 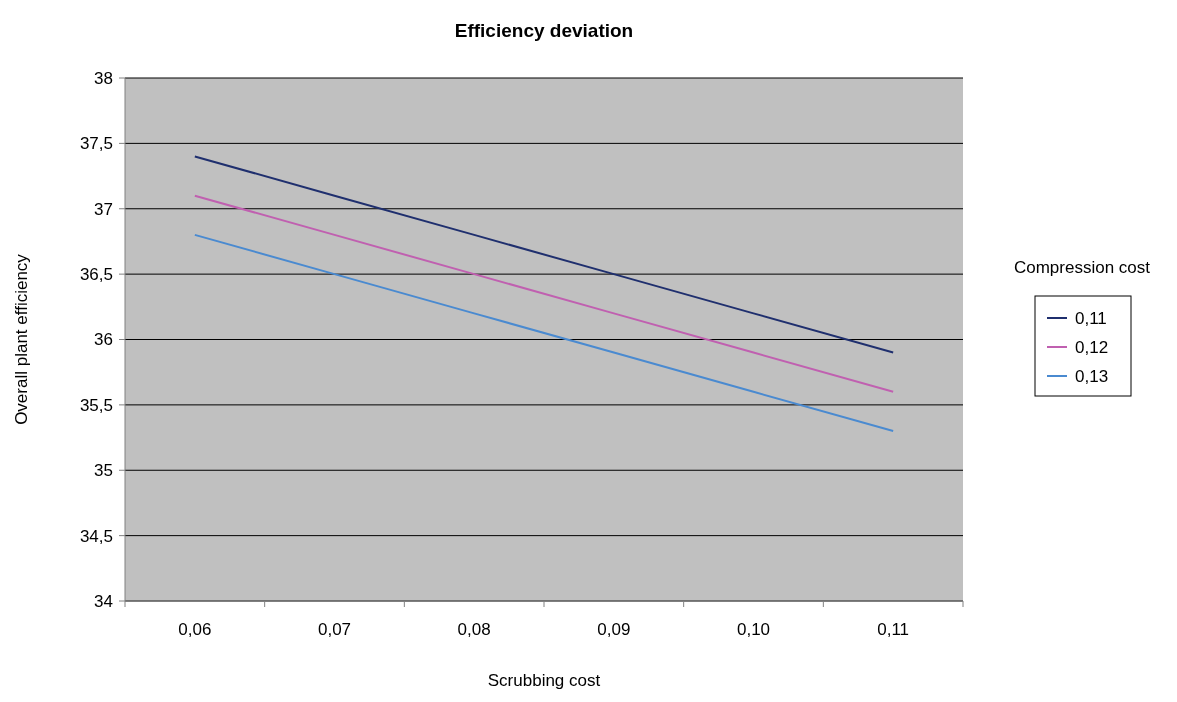 What do you see at coordinates (103, 601) in the screenshot?
I see `y-tick-label: 34` at bounding box center [103, 601].